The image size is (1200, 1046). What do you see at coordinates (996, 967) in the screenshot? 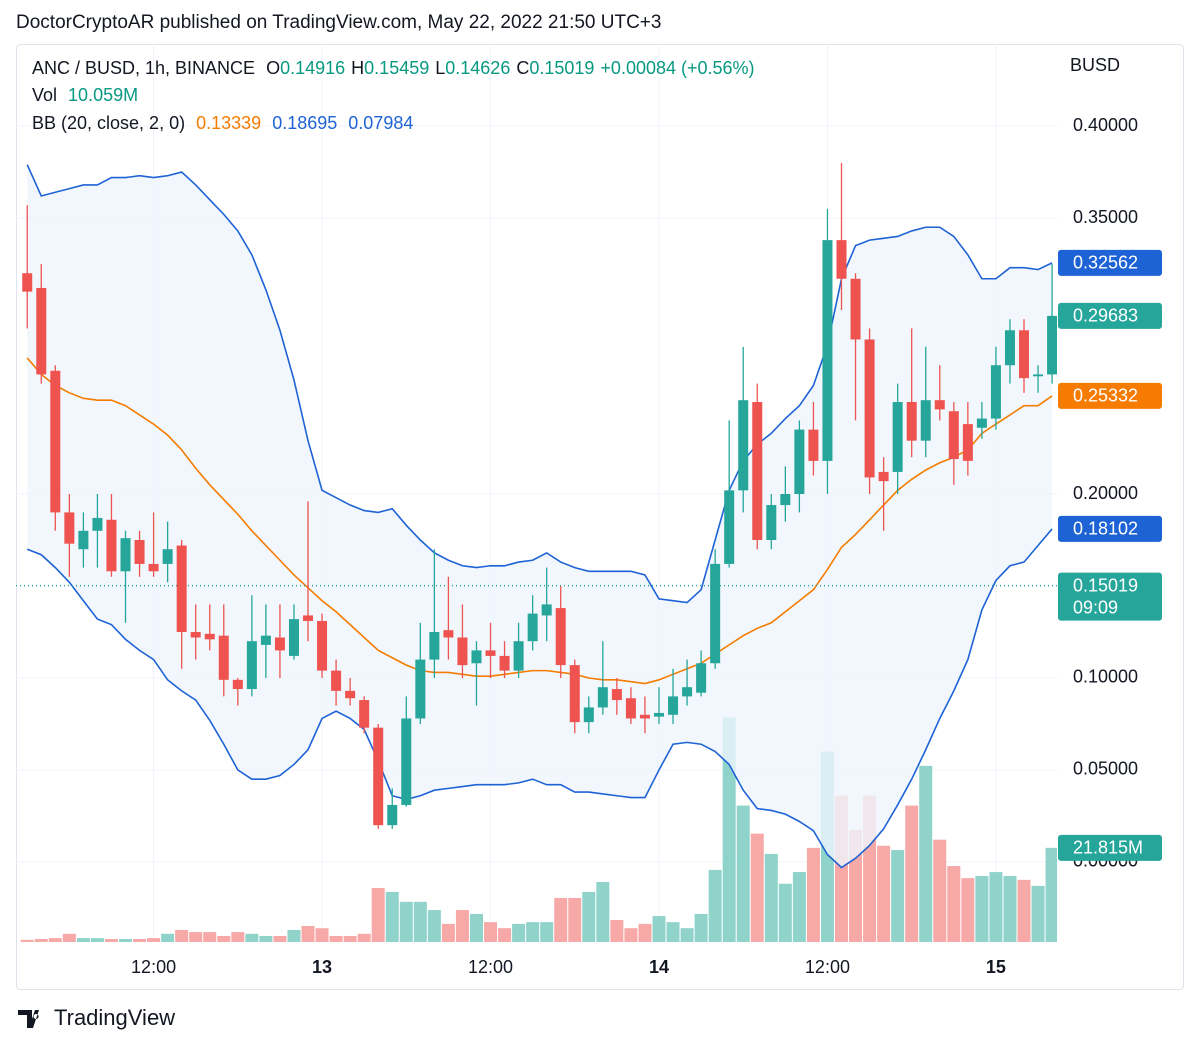
I see `x-tick-label: 15` at bounding box center [996, 967].